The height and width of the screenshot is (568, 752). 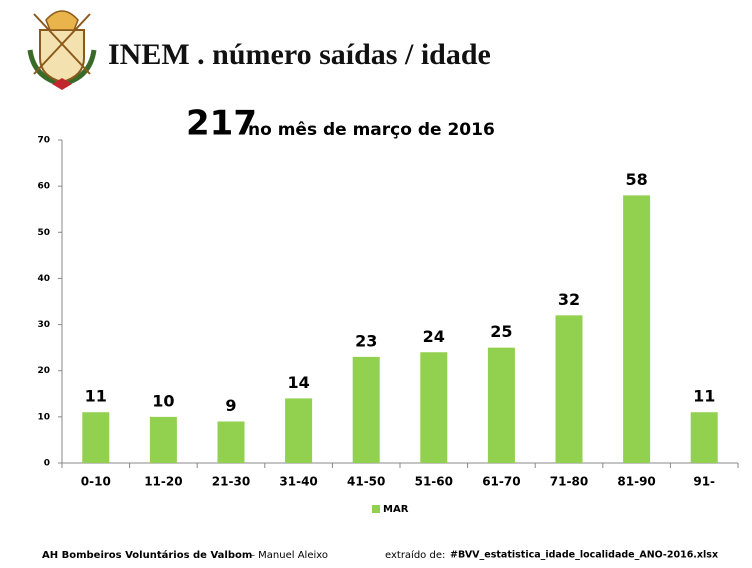 What do you see at coordinates (96, 482) in the screenshot?
I see `x-tick-label: 0-10` at bounding box center [96, 482].